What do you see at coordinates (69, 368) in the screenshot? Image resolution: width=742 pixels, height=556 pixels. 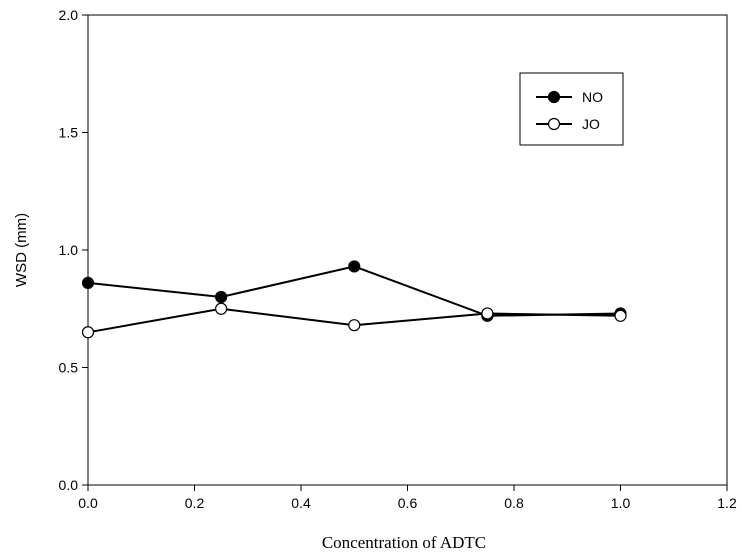 I see `y-tick-label: 0.5` at bounding box center [69, 368].